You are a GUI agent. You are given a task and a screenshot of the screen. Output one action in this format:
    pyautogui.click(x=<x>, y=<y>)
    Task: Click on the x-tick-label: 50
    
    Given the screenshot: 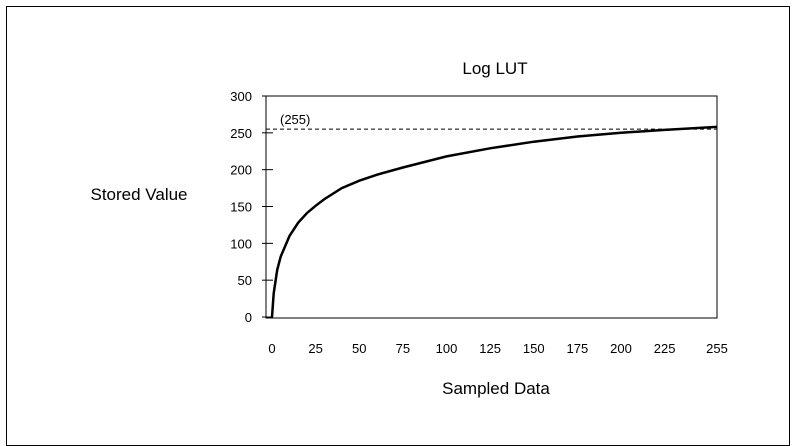 What is the action you would take?
    pyautogui.click(x=359, y=348)
    